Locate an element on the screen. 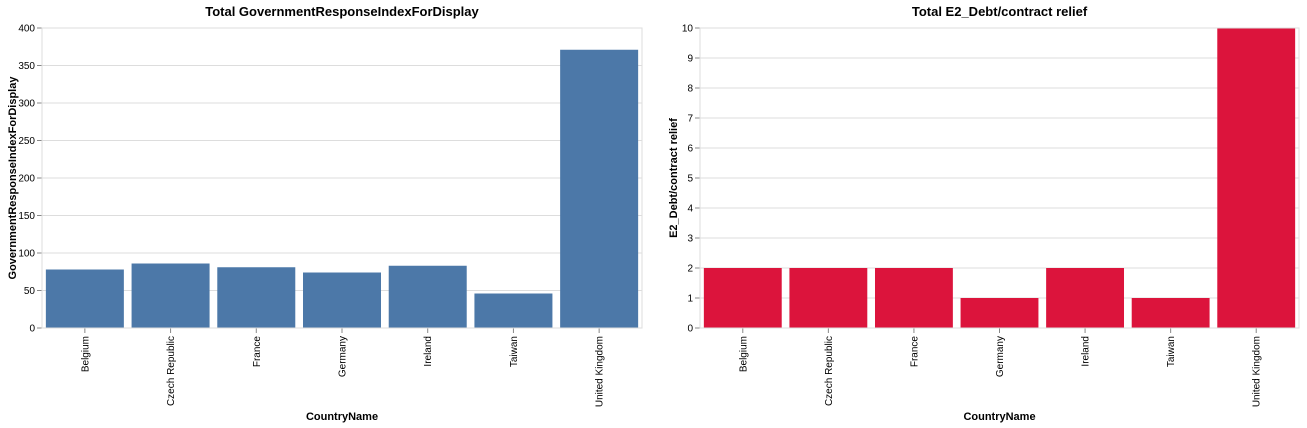  chart0-x-tick-label-taiwan: Taiwan is located at coordinates (514, 351).